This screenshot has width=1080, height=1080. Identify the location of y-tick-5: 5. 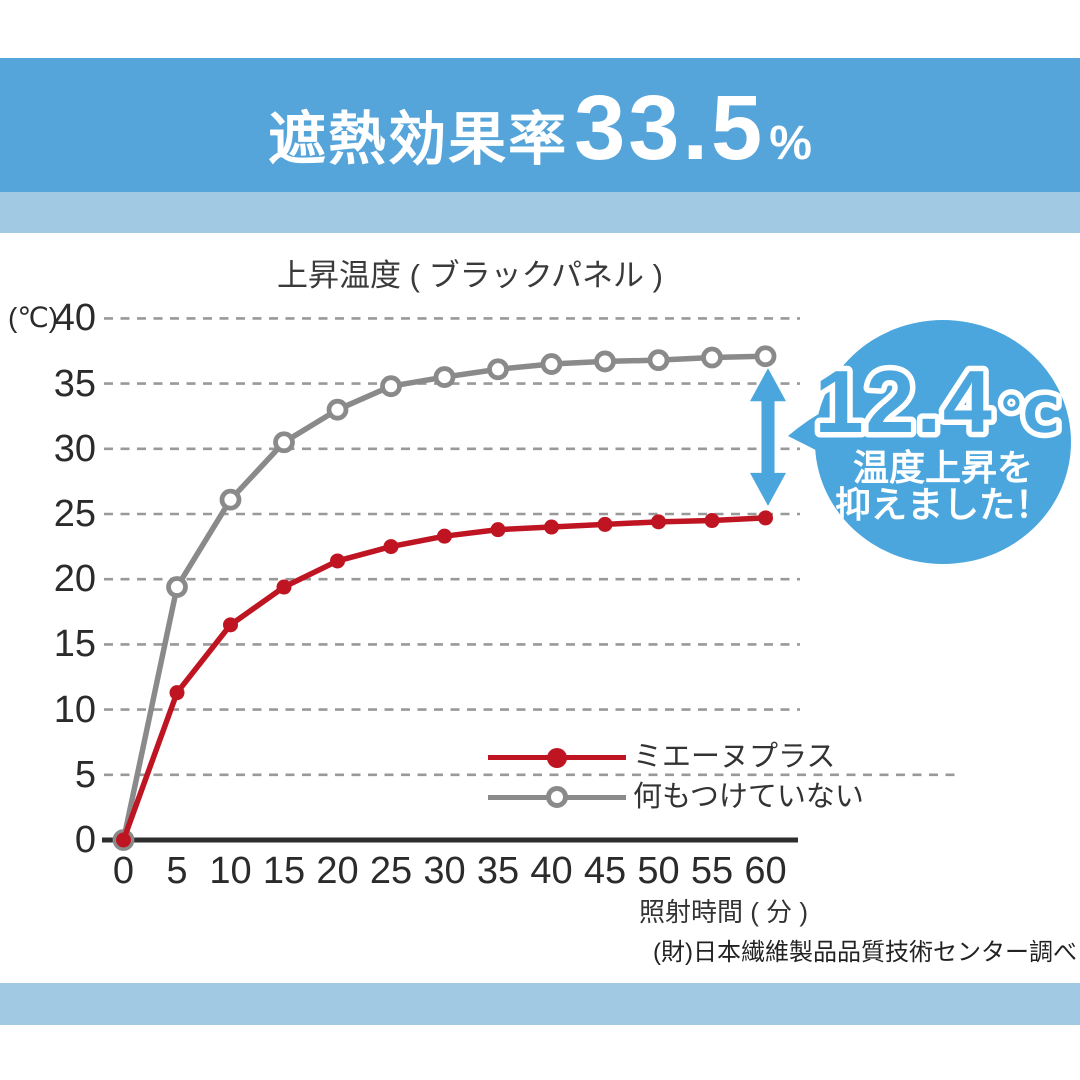
(85, 774).